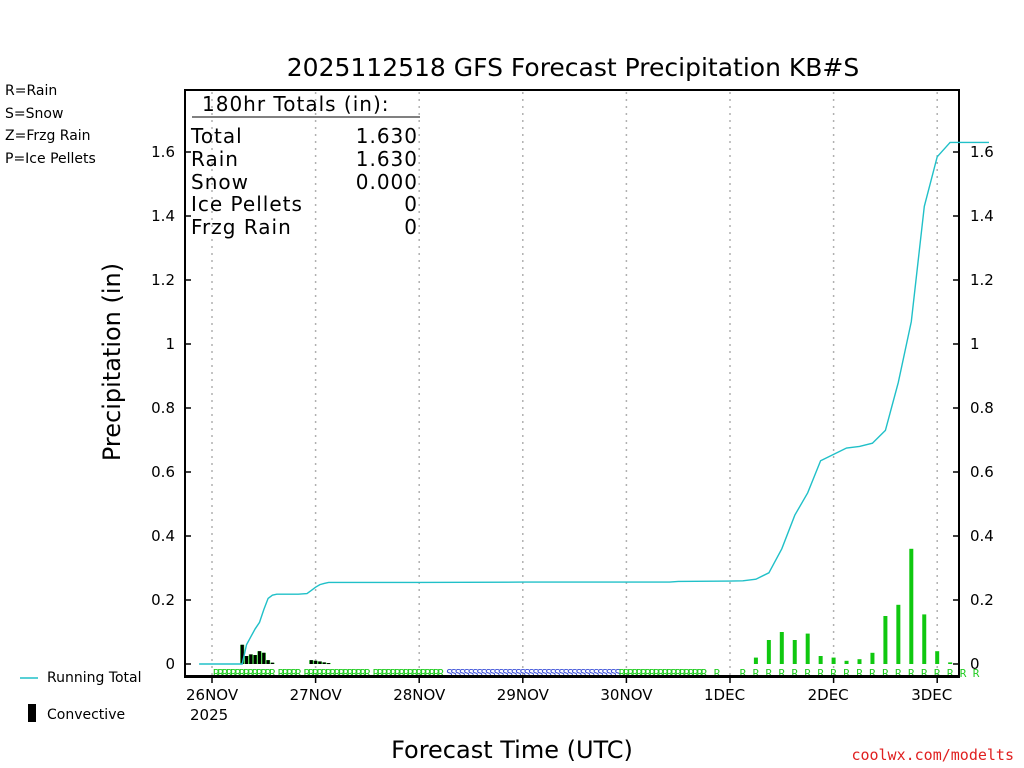  What do you see at coordinates (411, 204) in the screenshot?
I see `totals-ice-pellets-value: 0` at bounding box center [411, 204].